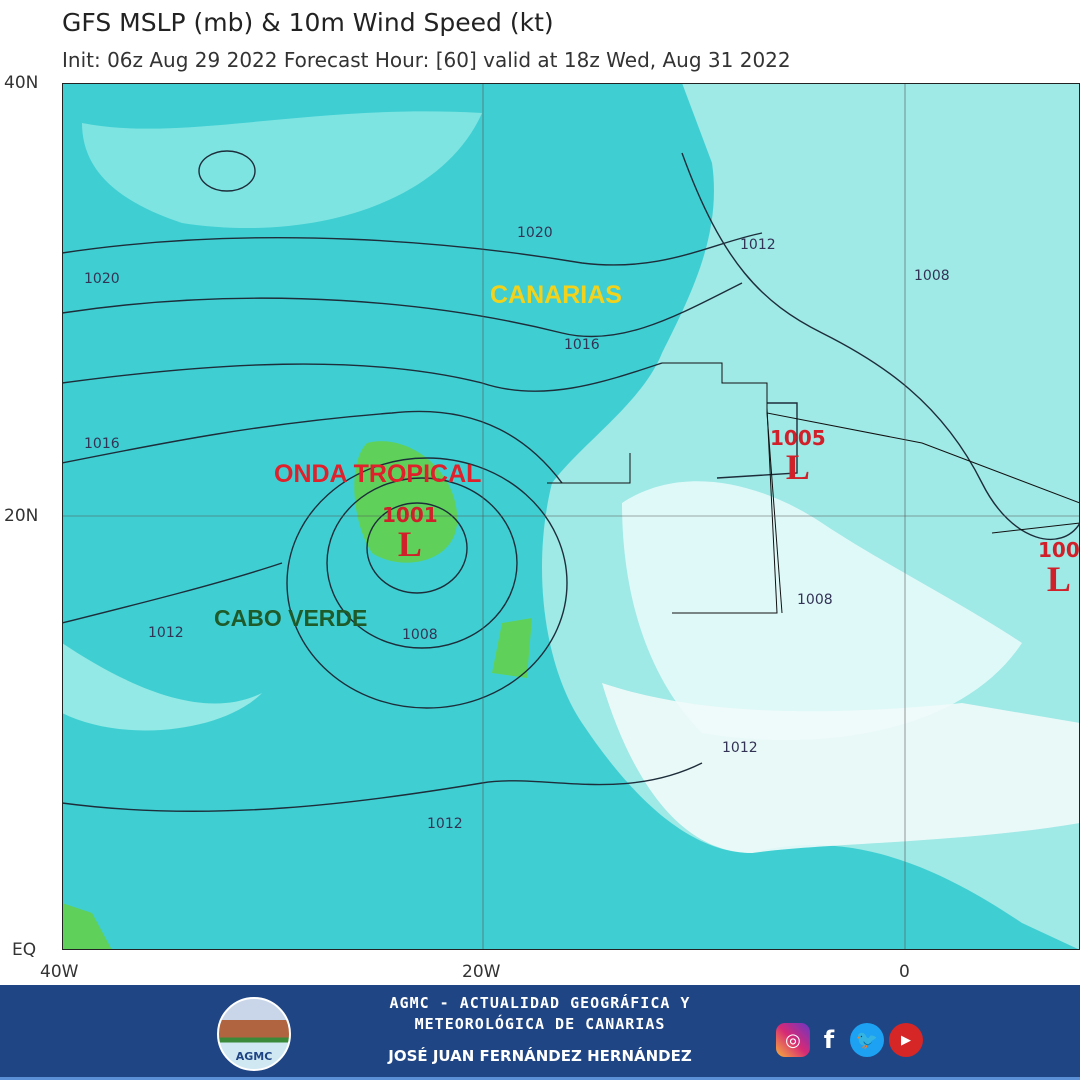  What do you see at coordinates (308, 22) in the screenshot?
I see `chart-title: GFS MSLP (mb) & 10m Wind Speed (kt)` at bounding box center [308, 22].